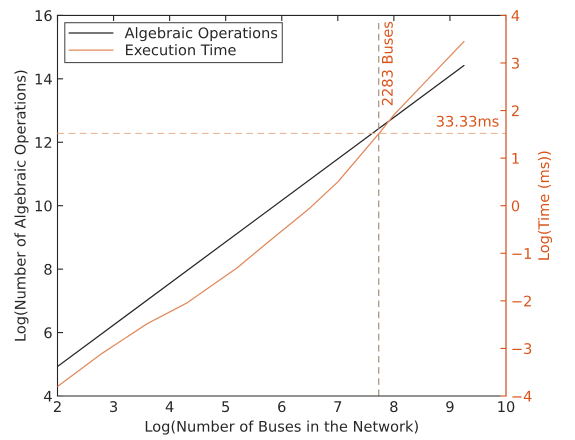  Describe the element at coordinates (201, 34) in the screenshot. I see `legend-label: Algebraic Operations` at that location.